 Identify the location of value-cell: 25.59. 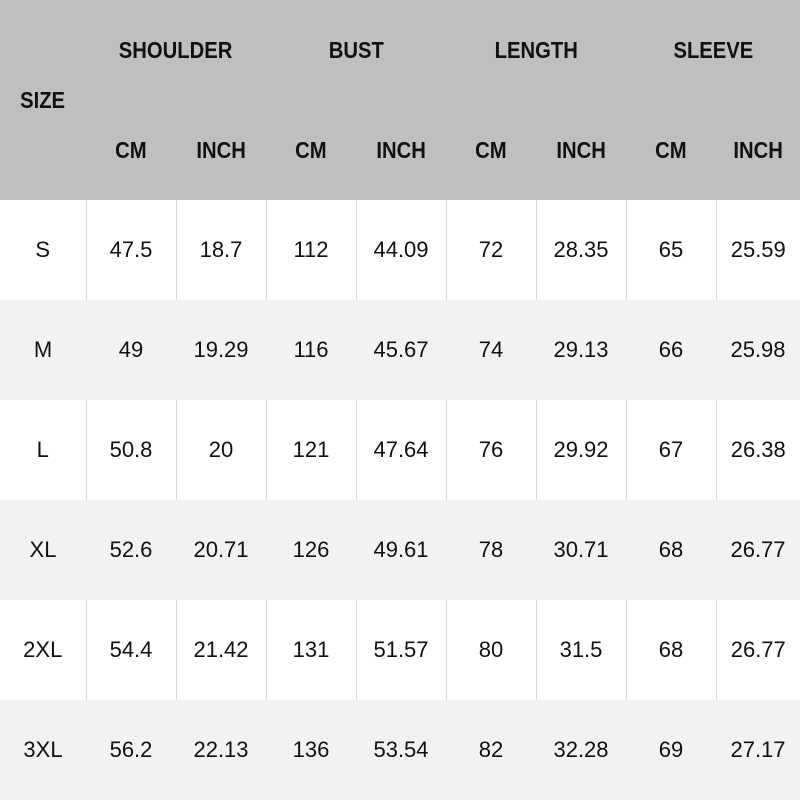
(757, 250).